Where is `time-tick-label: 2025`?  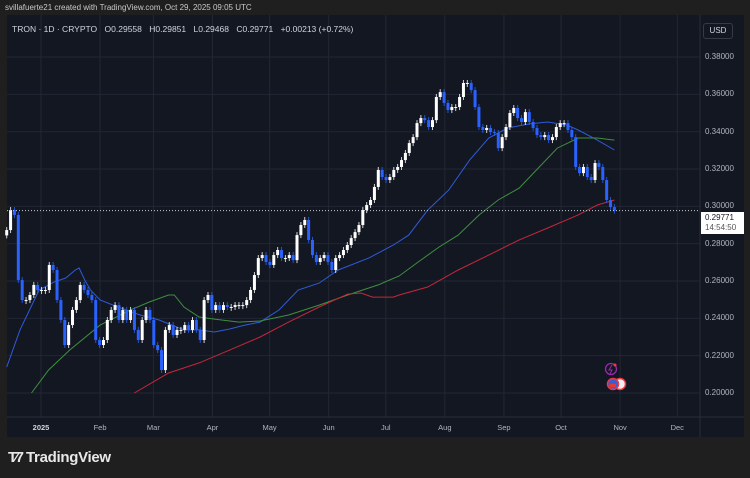 time-tick-label: 2025 is located at coordinates (41, 427).